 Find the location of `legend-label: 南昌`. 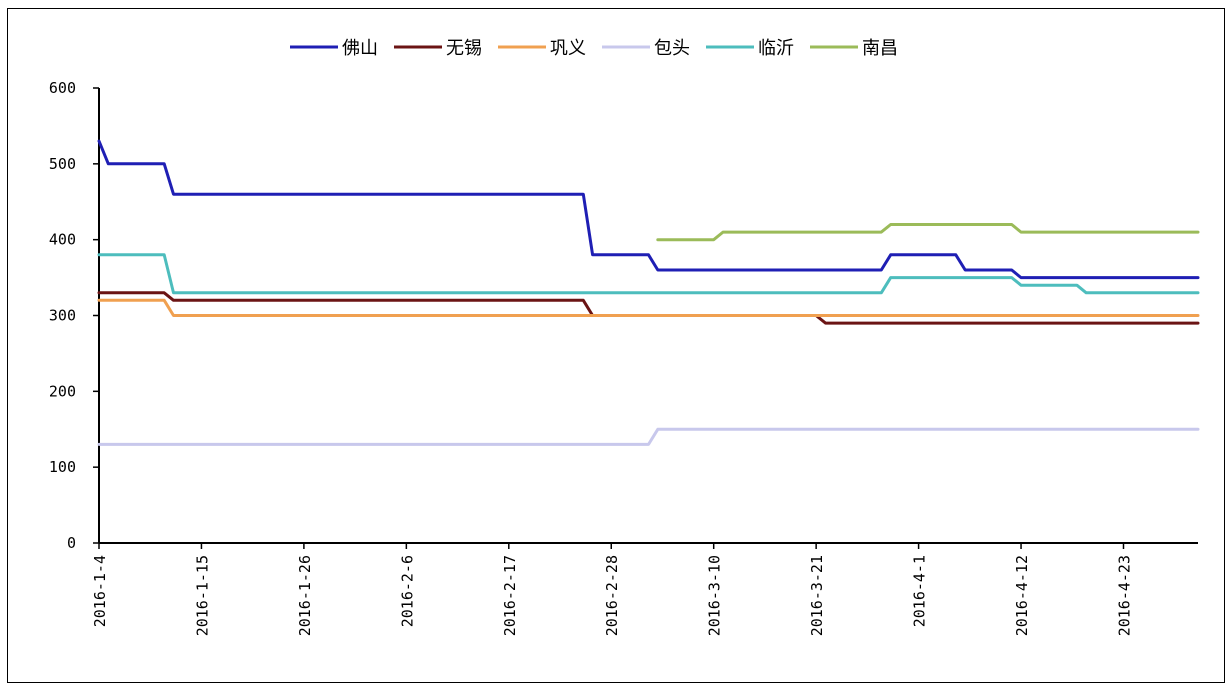

legend-label: 南昌 is located at coordinates (880, 48).